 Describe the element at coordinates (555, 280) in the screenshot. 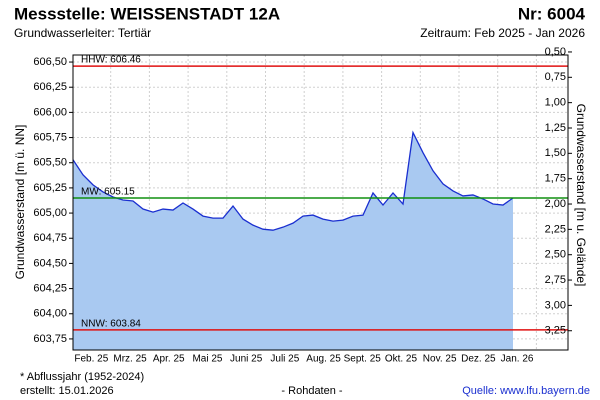

I see `y2-tick-label: 2,75` at that location.